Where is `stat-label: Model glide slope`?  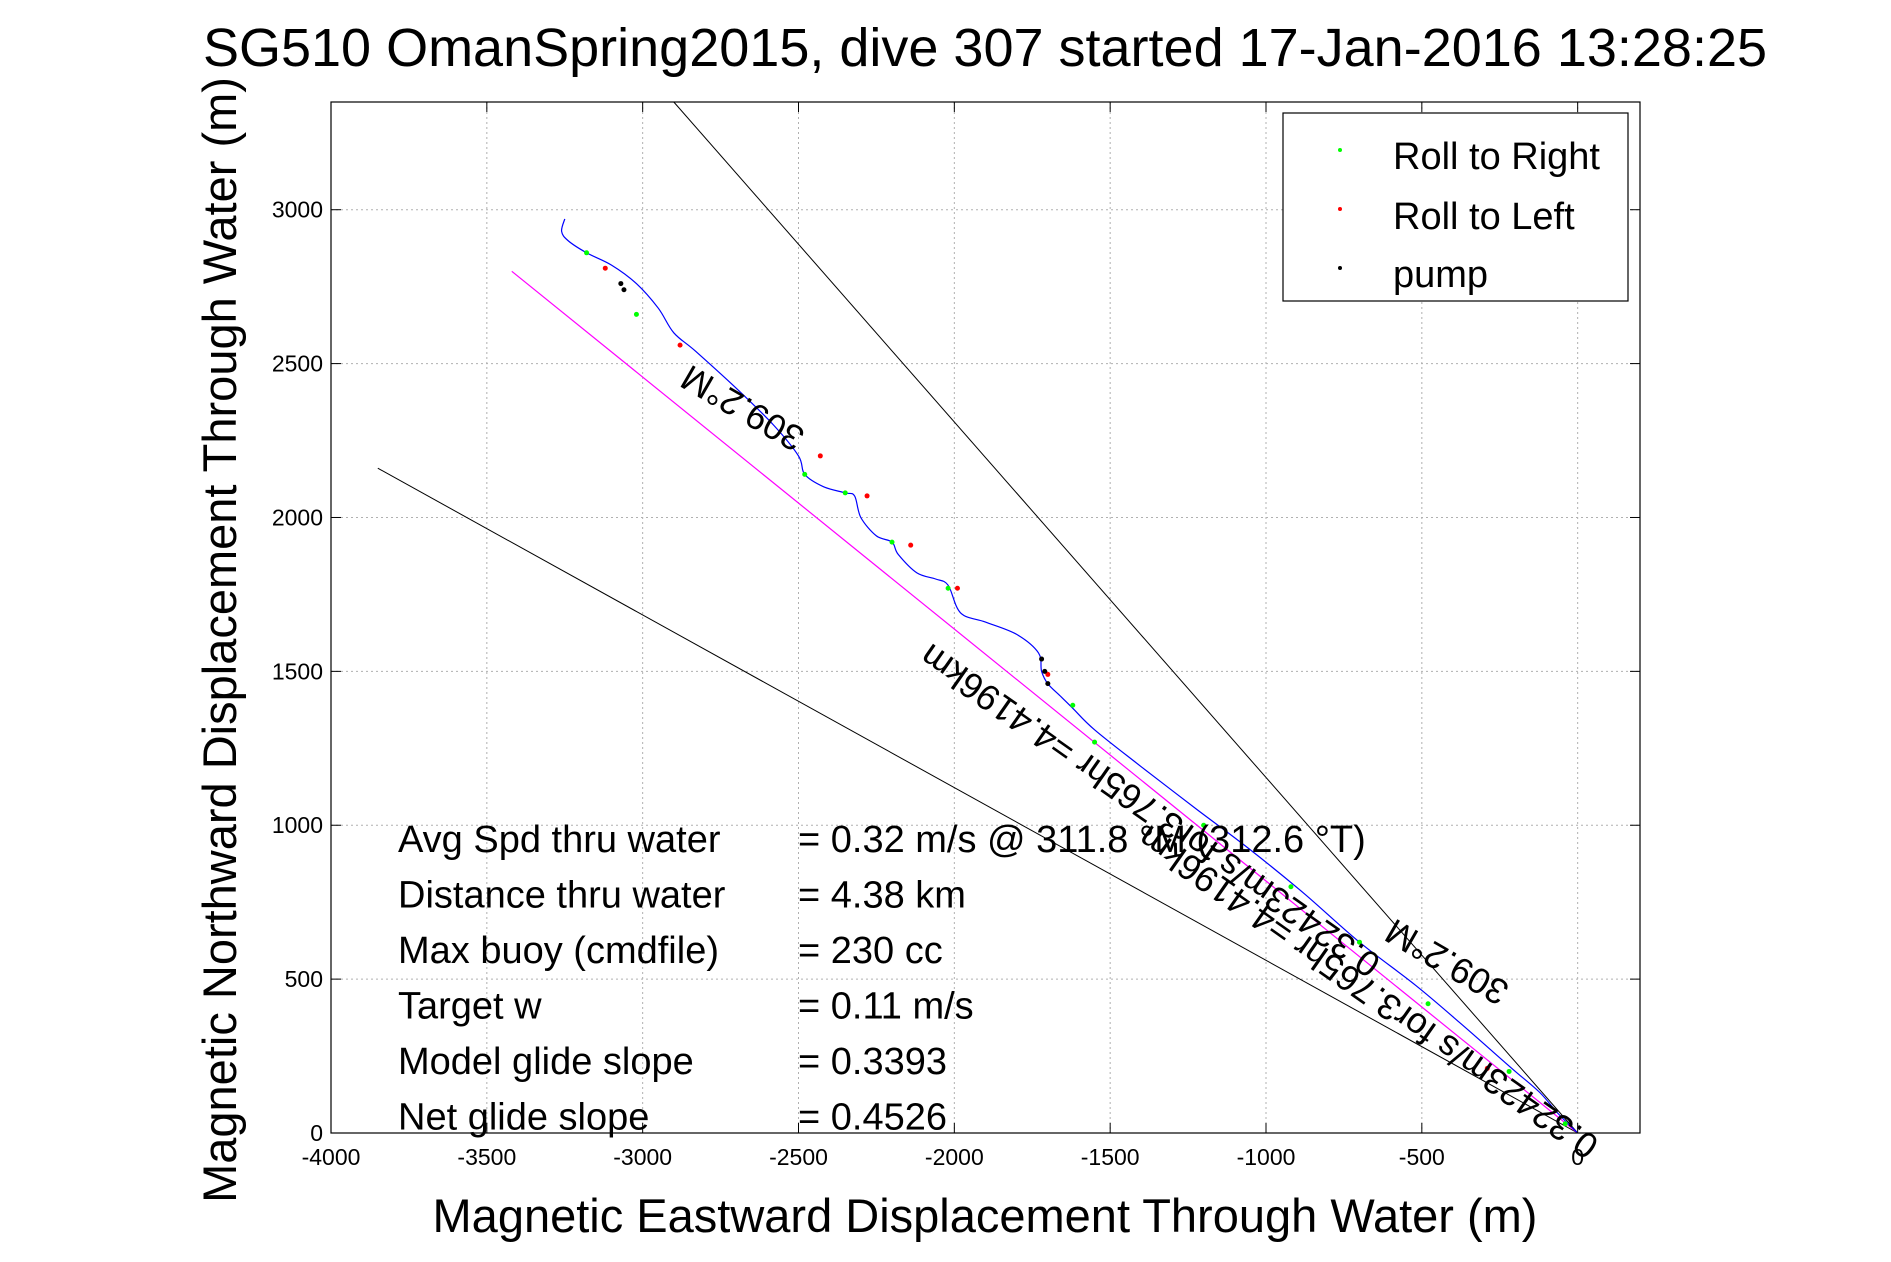
stat-label: Model glide slope is located at coordinates (546, 1062).